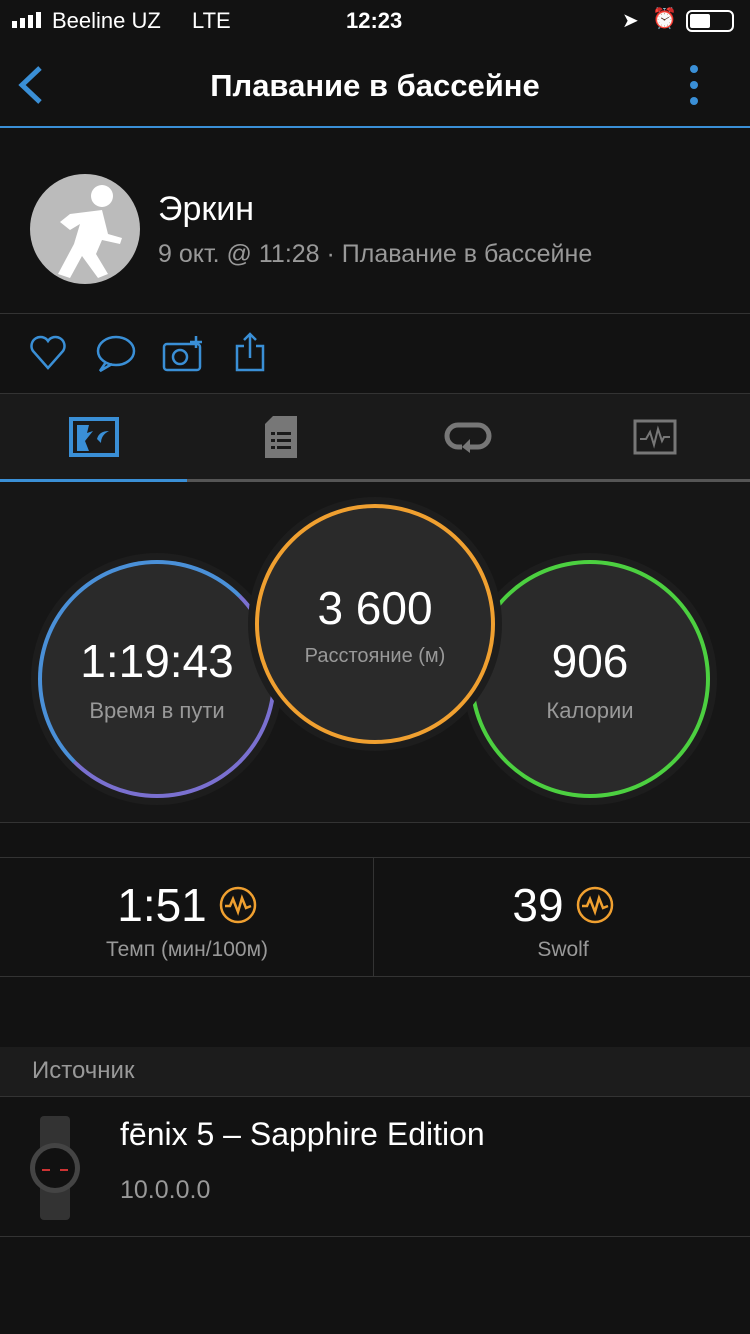  Describe the element at coordinates (157, 661) in the screenshot. I see `time-value: 1:19:43` at that location.